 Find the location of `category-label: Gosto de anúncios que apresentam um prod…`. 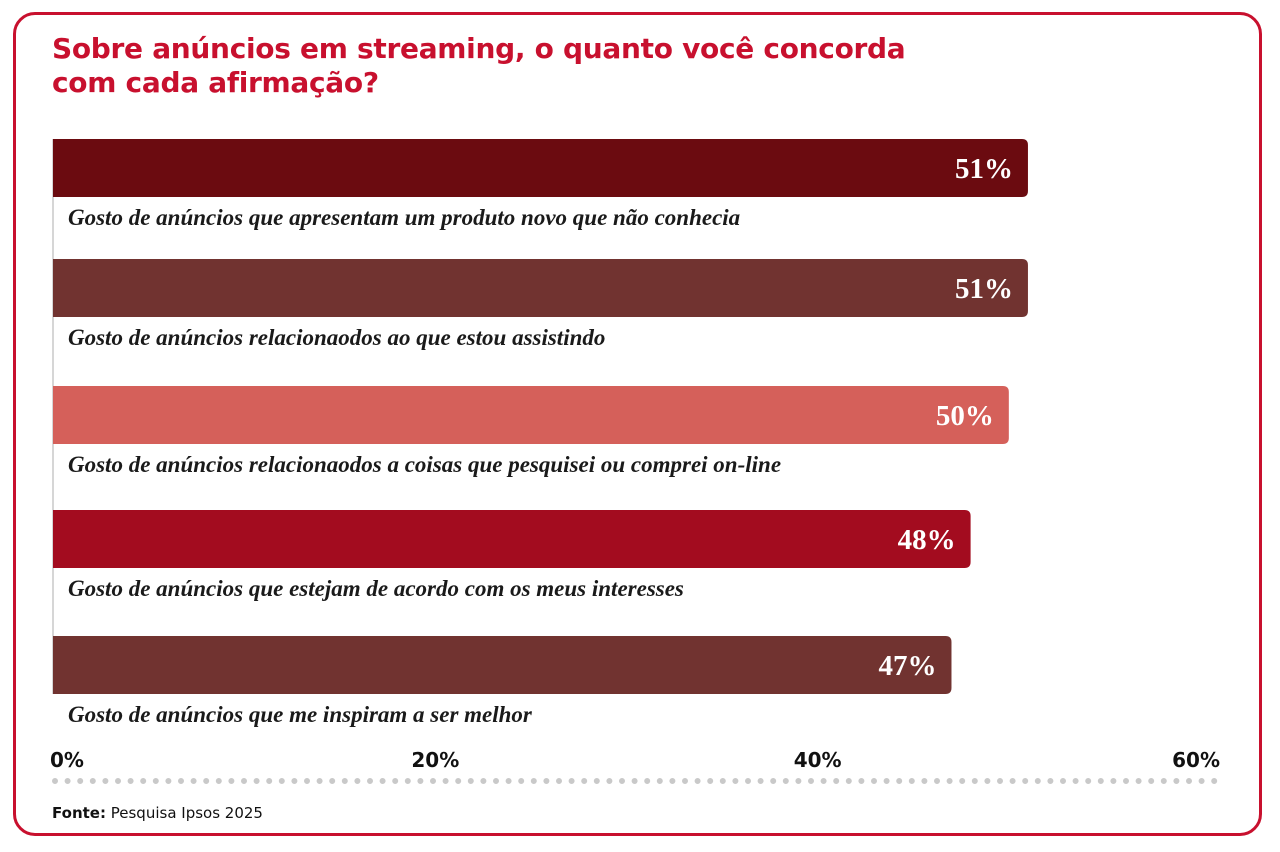

category-label: Gosto de anúncios que apresentam um prod… is located at coordinates (404, 217).